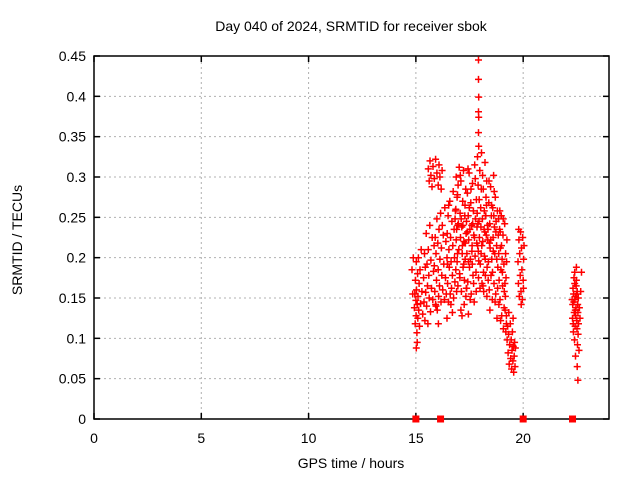 The width and height of the screenshot is (640, 480). What do you see at coordinates (72, 379) in the screenshot?
I see `y-tick-label: 0.05` at bounding box center [72, 379].